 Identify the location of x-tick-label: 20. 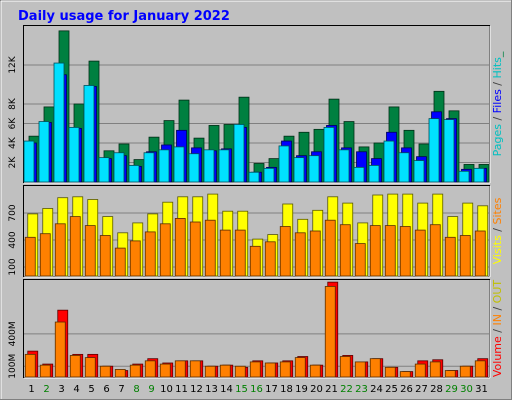
(316, 389).